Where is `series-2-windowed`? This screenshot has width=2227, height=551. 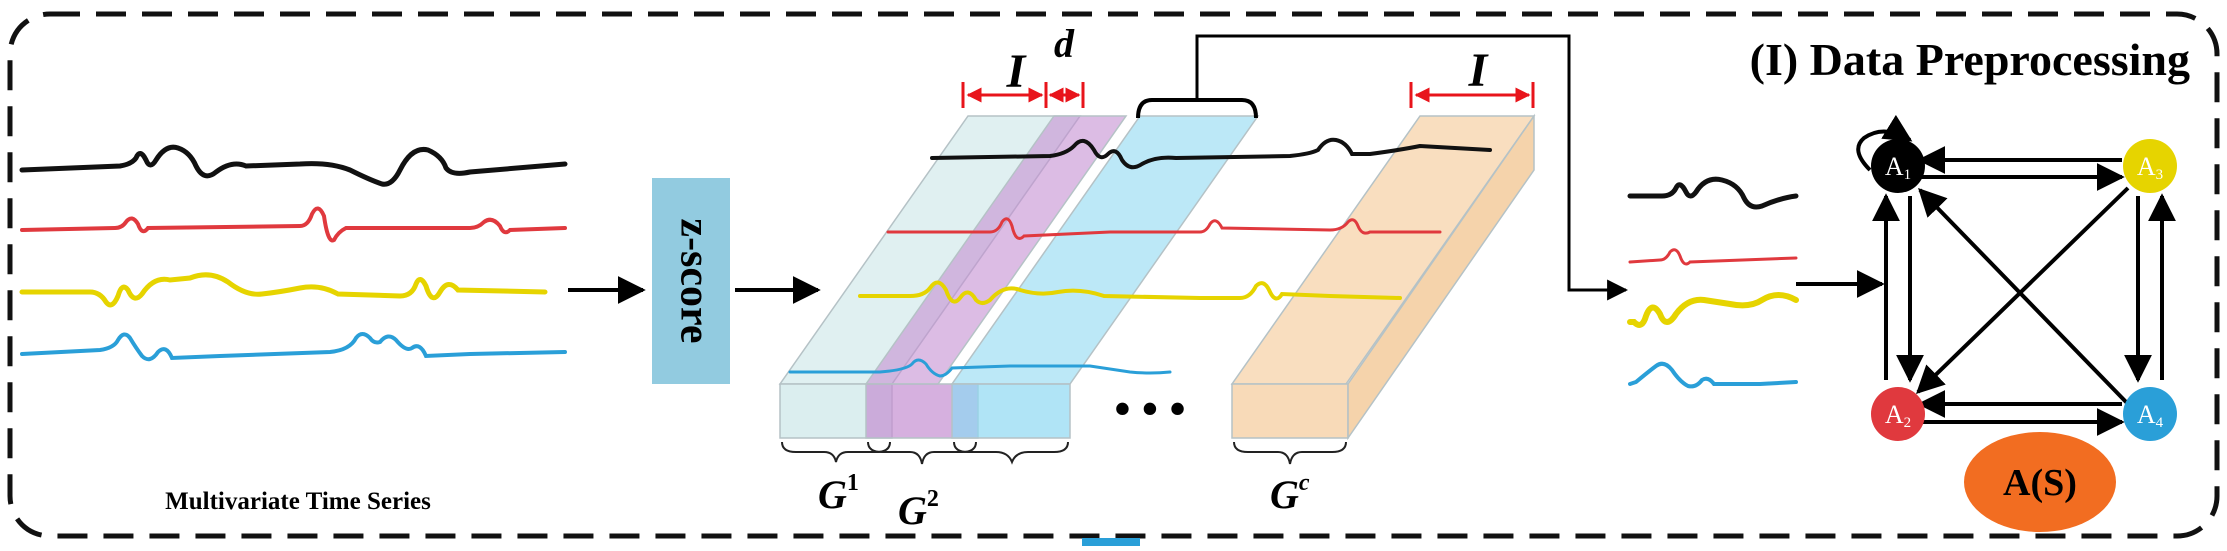 series-2-windowed is located at coordinates (1164, 228).